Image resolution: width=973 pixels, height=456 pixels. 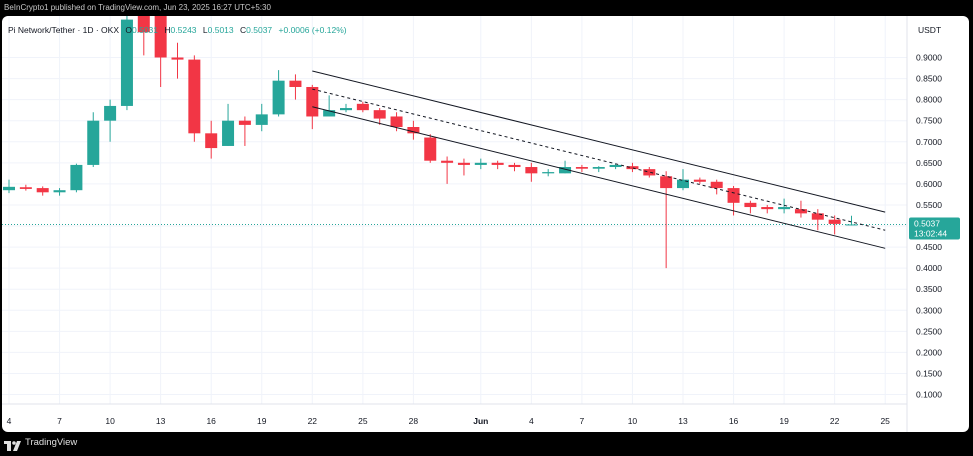 What do you see at coordinates (927, 223) in the screenshot?
I see `price-tag-value: 0.5037` at bounding box center [927, 223].